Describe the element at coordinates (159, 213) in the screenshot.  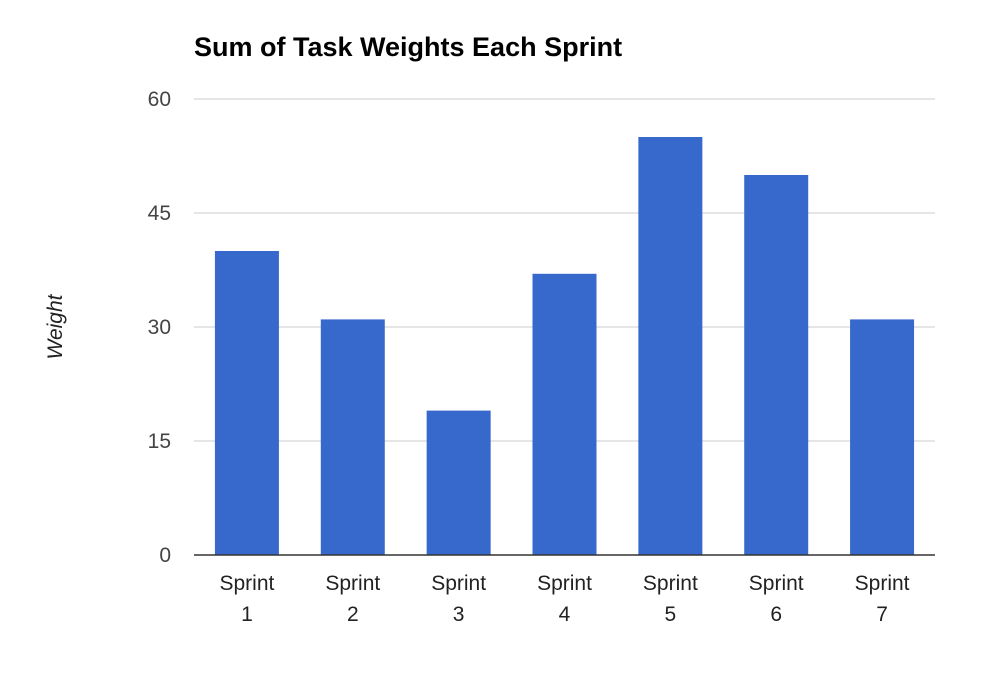
I see `y-tick-label: 45` at that location.